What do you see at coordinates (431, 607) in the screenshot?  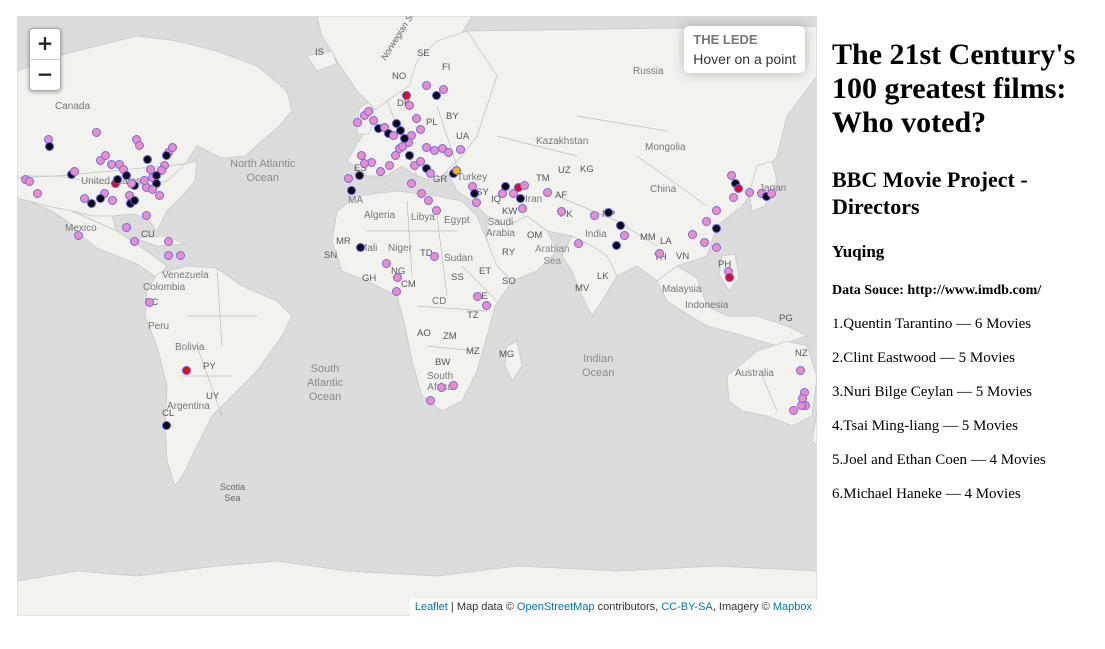 I see `leaflet-link: Leaflet` at bounding box center [431, 607].